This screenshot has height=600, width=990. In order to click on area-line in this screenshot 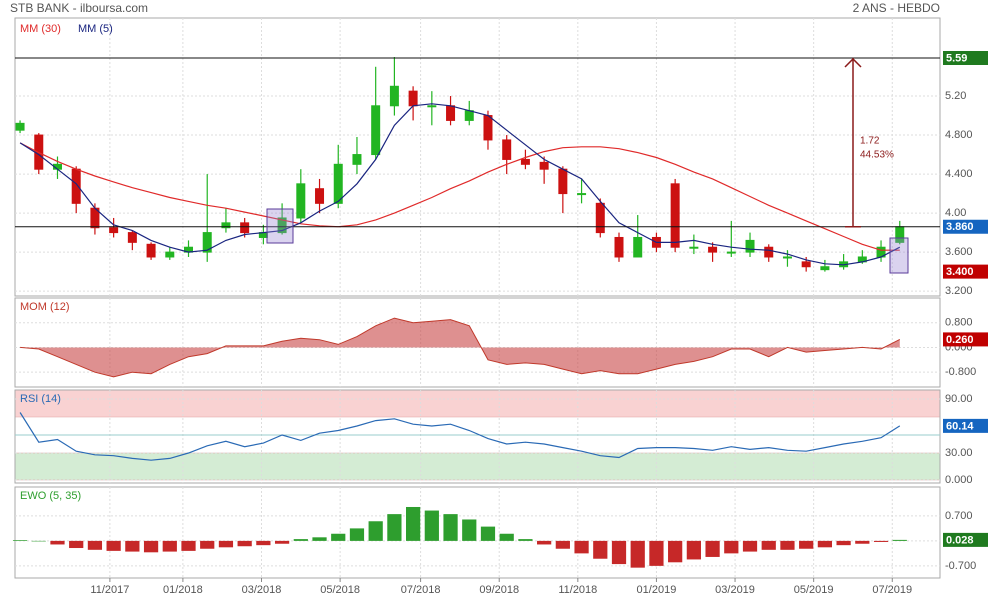, I will do `click(460, 347)`.